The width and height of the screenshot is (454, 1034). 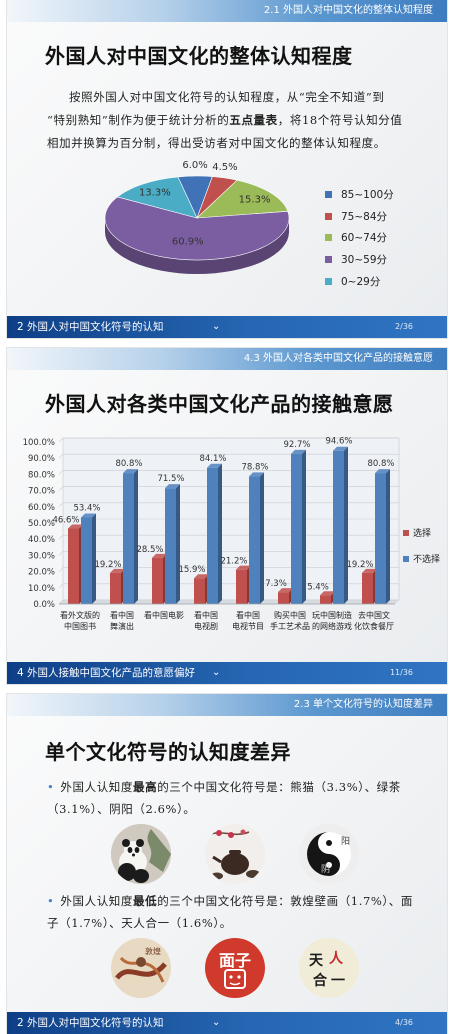 I want to click on y-tick-label: 0.0%, so click(x=44, y=605).